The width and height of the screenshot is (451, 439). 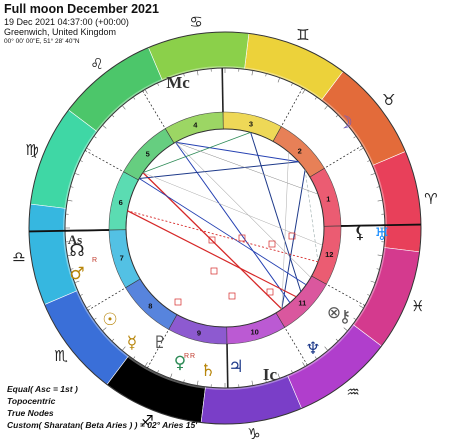 What do you see at coordinates (254, 331) in the screenshot?
I see `house-number-10: 10` at bounding box center [254, 331].